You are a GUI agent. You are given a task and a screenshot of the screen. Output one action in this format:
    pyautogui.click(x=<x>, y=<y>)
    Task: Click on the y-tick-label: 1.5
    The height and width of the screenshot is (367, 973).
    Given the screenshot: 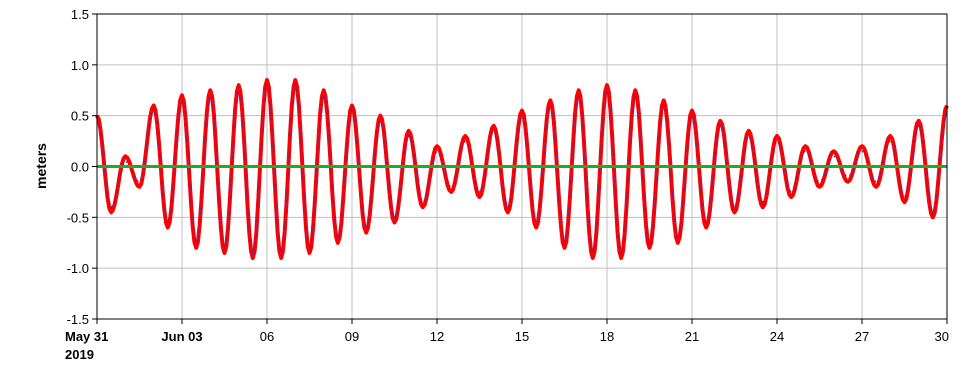 What is the action you would take?
    pyautogui.click(x=80, y=14)
    